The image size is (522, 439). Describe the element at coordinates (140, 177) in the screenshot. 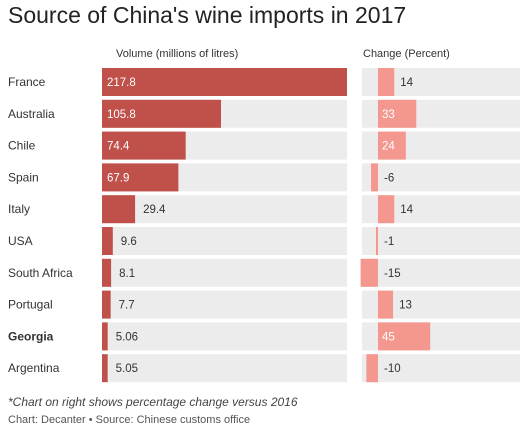

I see `volume-bar-spain` at that location.